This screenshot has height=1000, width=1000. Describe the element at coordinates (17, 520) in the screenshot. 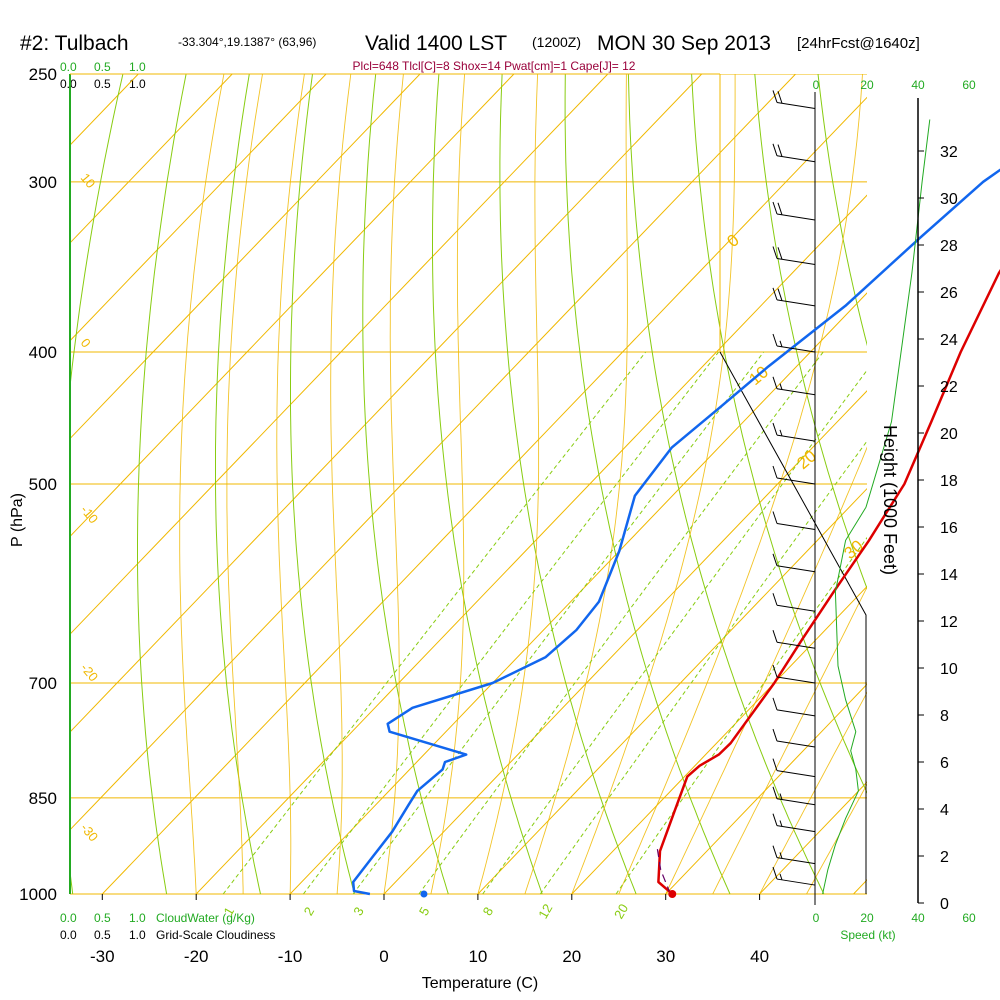

I see `y-axis-title: P (hPa)` at that location.